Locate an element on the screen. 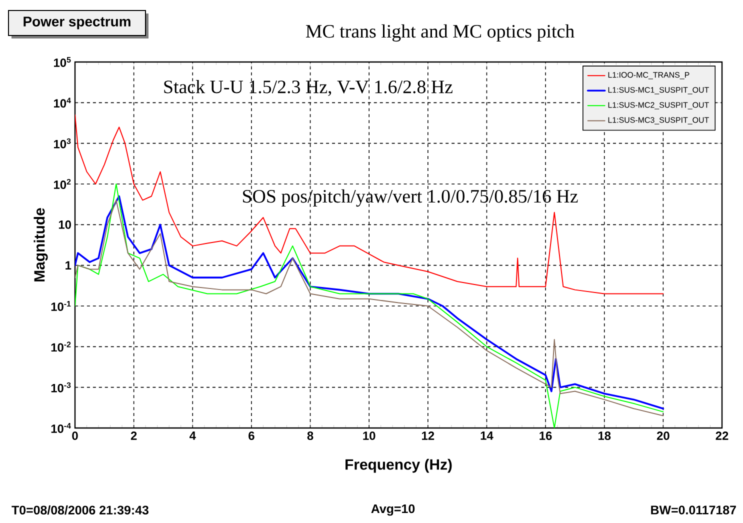 The height and width of the screenshot is (523, 743). y-axis-title: Magnitude is located at coordinates (41, 245).